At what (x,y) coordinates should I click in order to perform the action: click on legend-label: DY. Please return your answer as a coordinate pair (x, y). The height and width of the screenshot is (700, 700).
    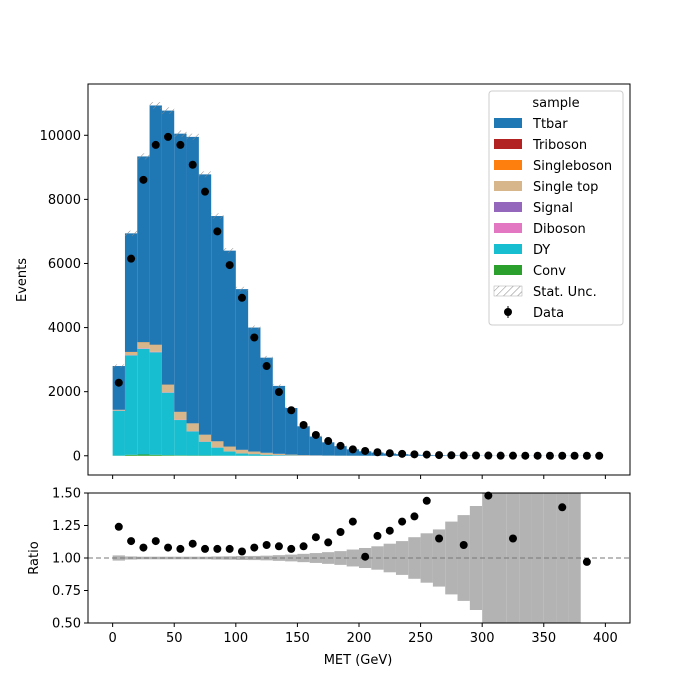
    Looking at the image, I should click on (541, 250).